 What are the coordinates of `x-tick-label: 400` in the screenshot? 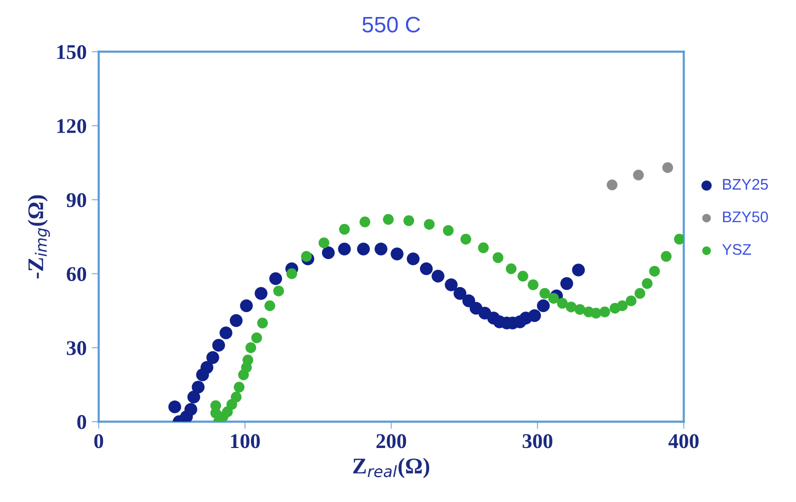 It's located at (683, 441).